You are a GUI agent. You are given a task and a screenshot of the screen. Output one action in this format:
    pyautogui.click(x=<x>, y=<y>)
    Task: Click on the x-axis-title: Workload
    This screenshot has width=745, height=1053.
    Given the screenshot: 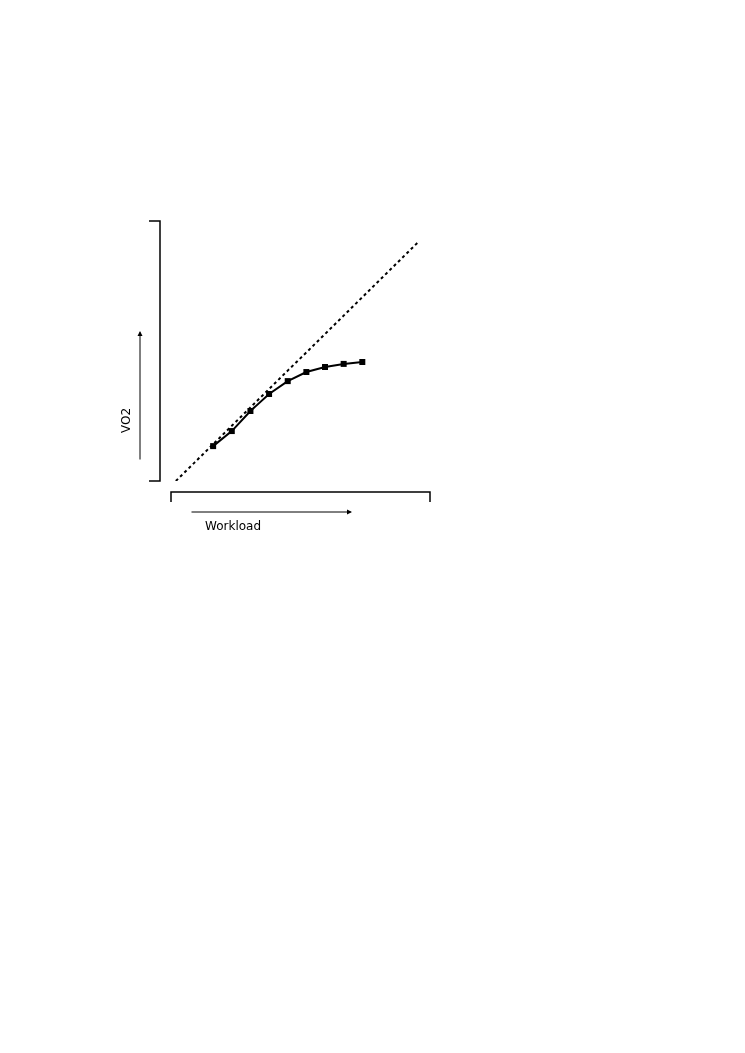 What is the action you would take?
    pyautogui.click(x=233, y=526)
    